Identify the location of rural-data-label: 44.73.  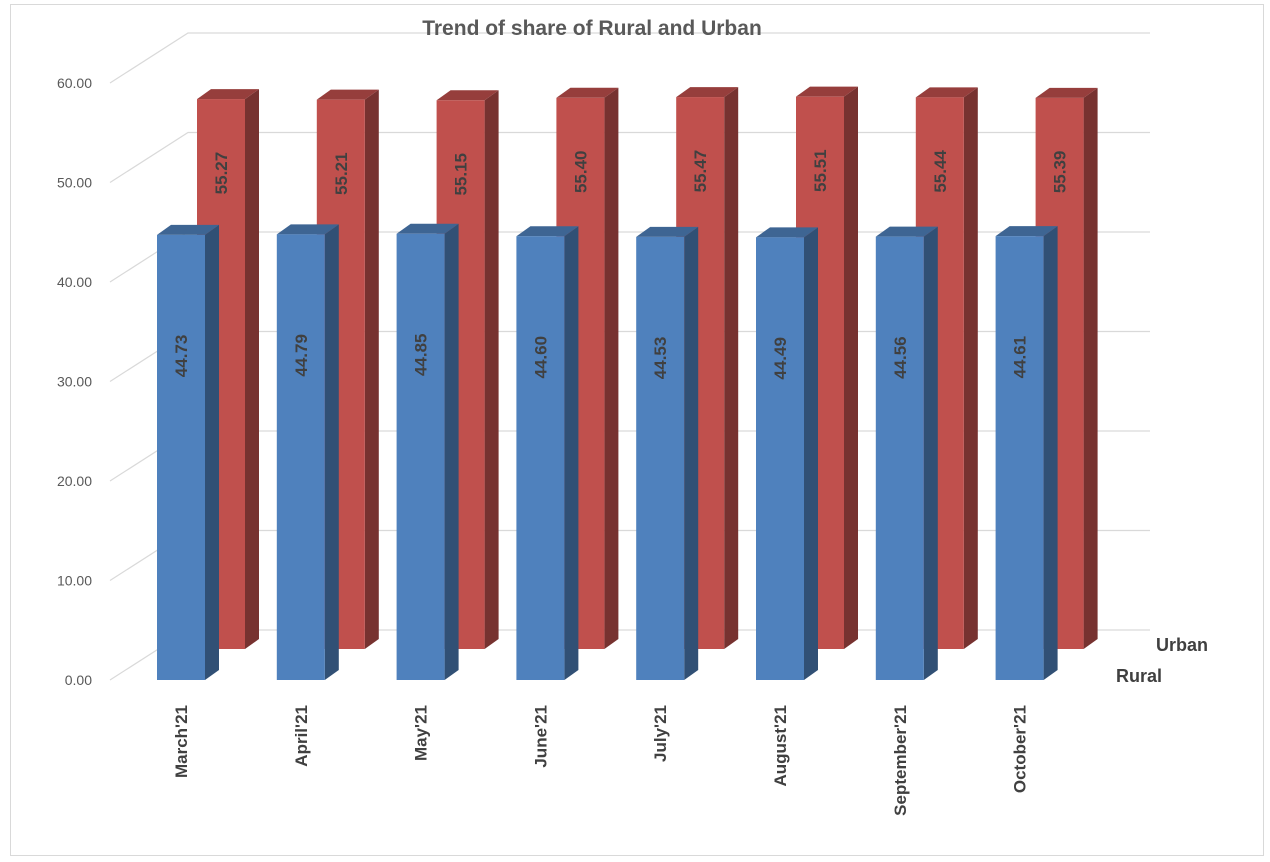
(181, 356).